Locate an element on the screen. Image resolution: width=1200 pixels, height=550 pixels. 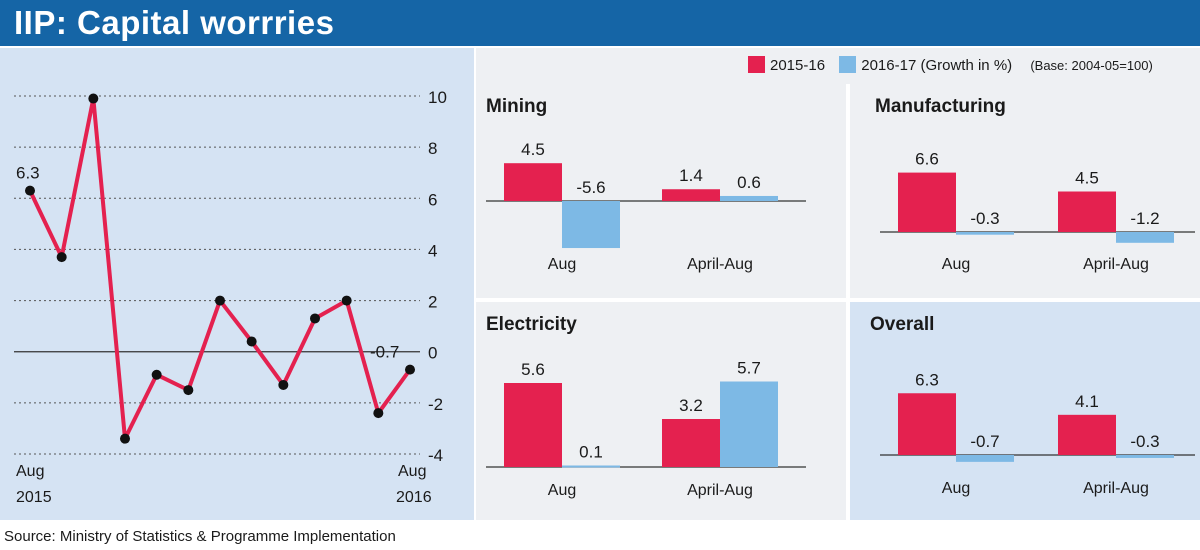
bar-value-label: 0.6 is located at coordinates (749, 182).